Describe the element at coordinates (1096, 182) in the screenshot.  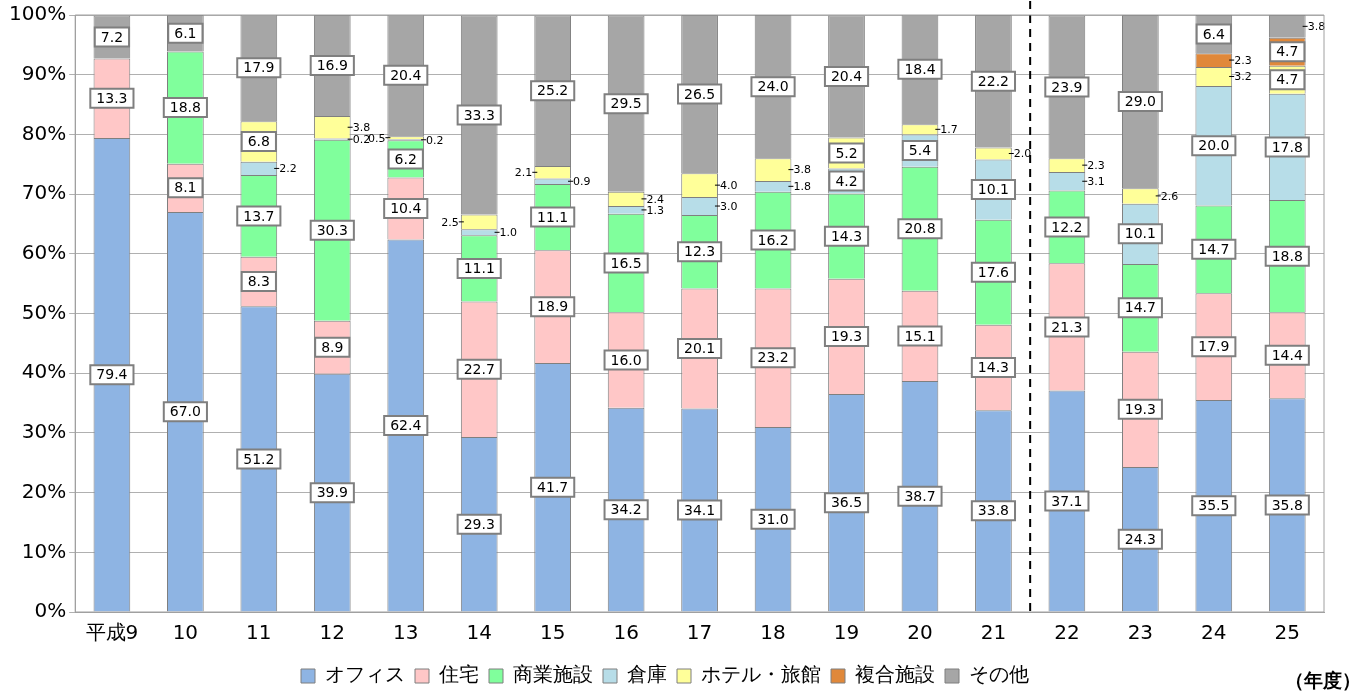
I see `data-label: 3.1` at that location.